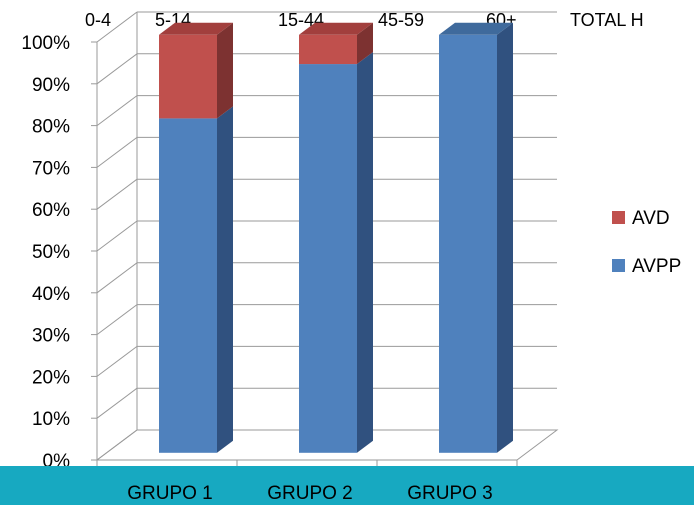  I want to click on y-tick-label: 40%, so click(51, 294).